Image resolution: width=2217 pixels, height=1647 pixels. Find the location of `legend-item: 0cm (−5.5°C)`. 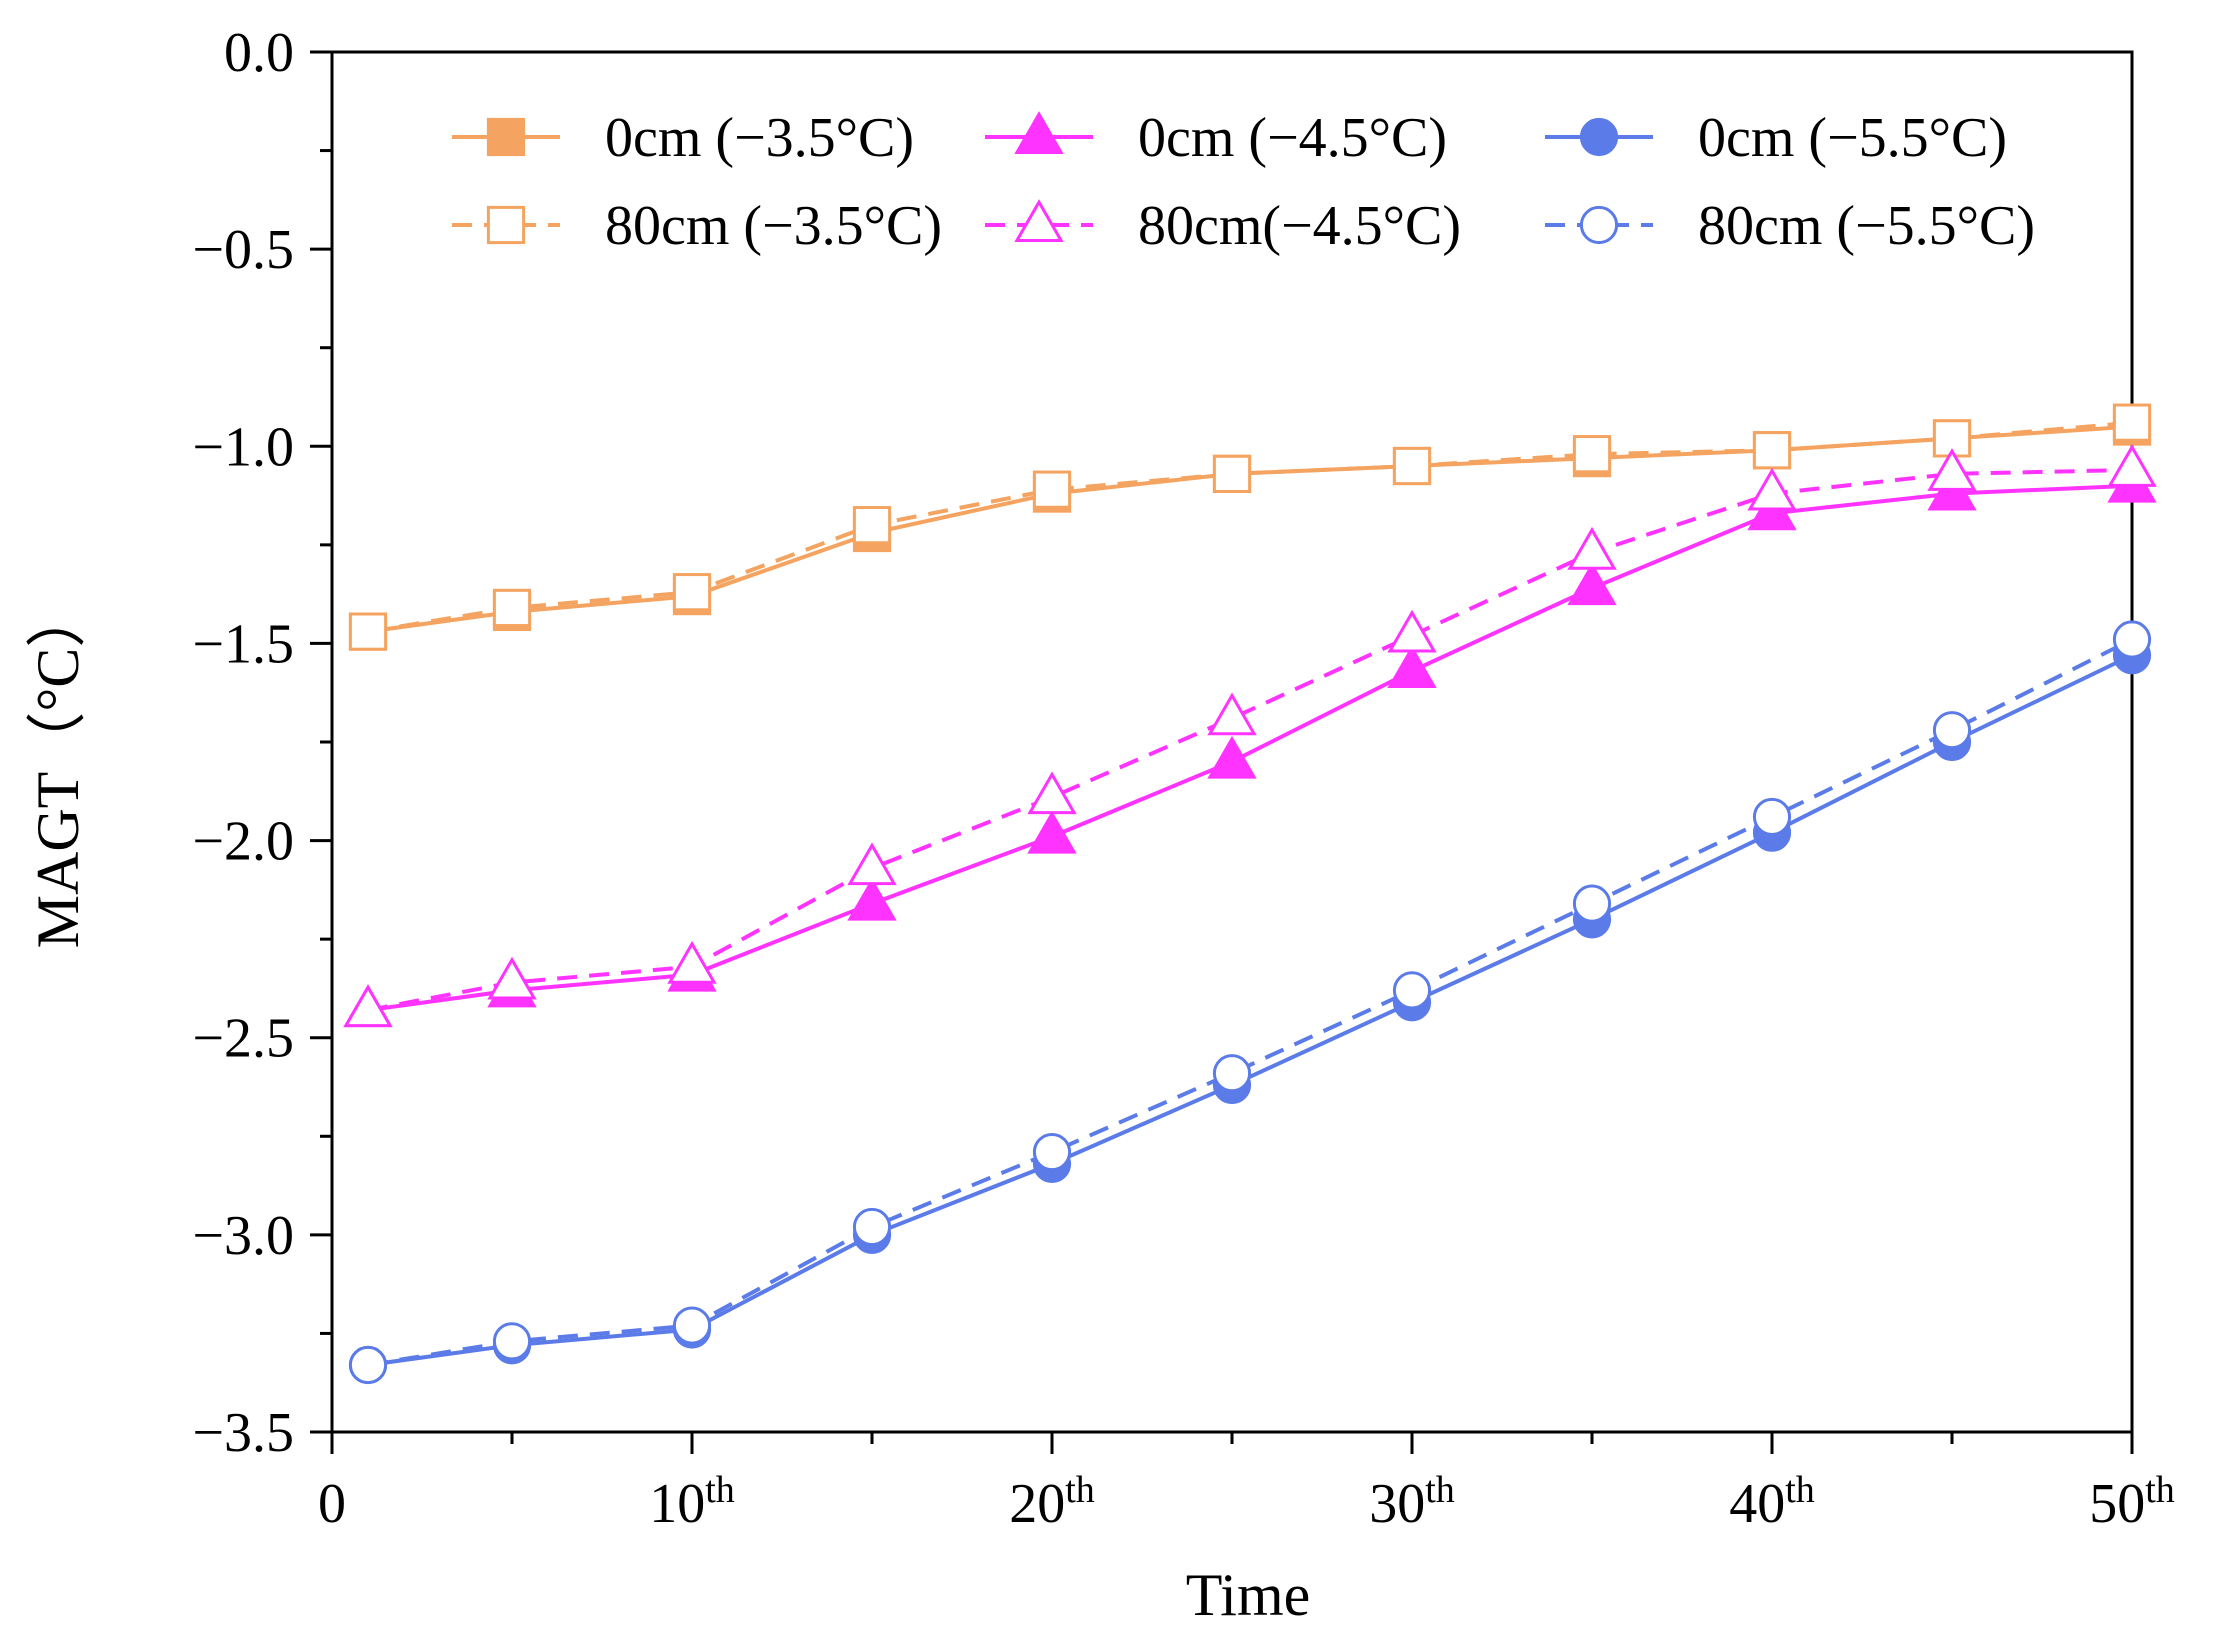

legend-item: 0cm (−5.5°C) is located at coordinates (1776, 138).